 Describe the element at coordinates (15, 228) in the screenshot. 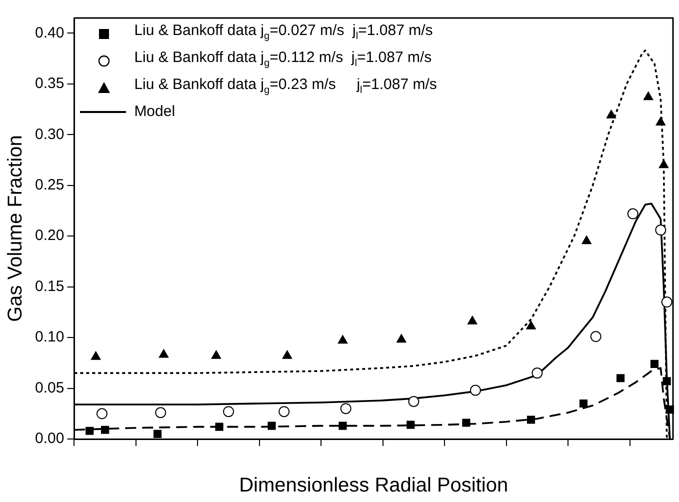

I see `y-axis-title: Gas Volume Fraction` at that location.